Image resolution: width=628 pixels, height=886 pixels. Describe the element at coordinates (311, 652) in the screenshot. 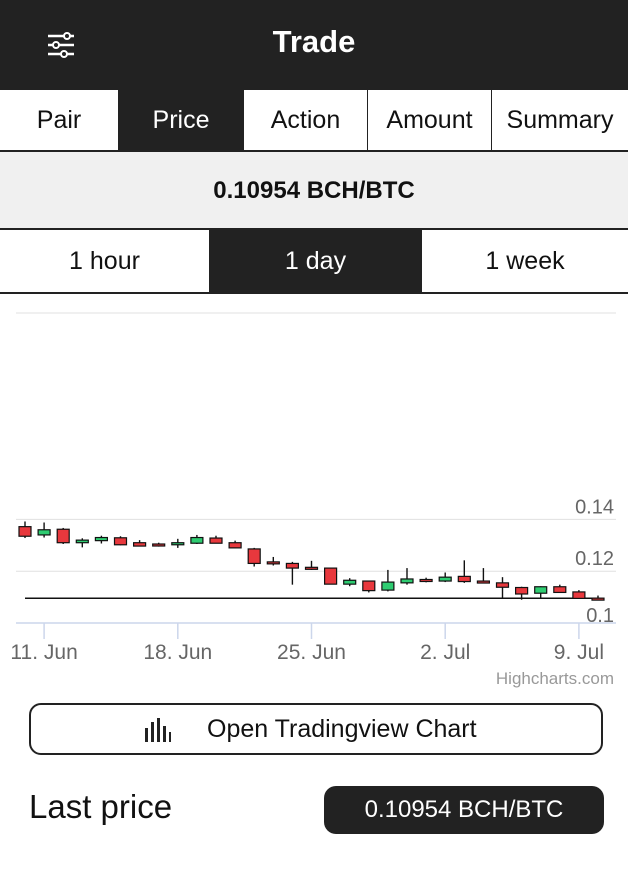

I see `x-tick-label: 25. Jun` at that location.